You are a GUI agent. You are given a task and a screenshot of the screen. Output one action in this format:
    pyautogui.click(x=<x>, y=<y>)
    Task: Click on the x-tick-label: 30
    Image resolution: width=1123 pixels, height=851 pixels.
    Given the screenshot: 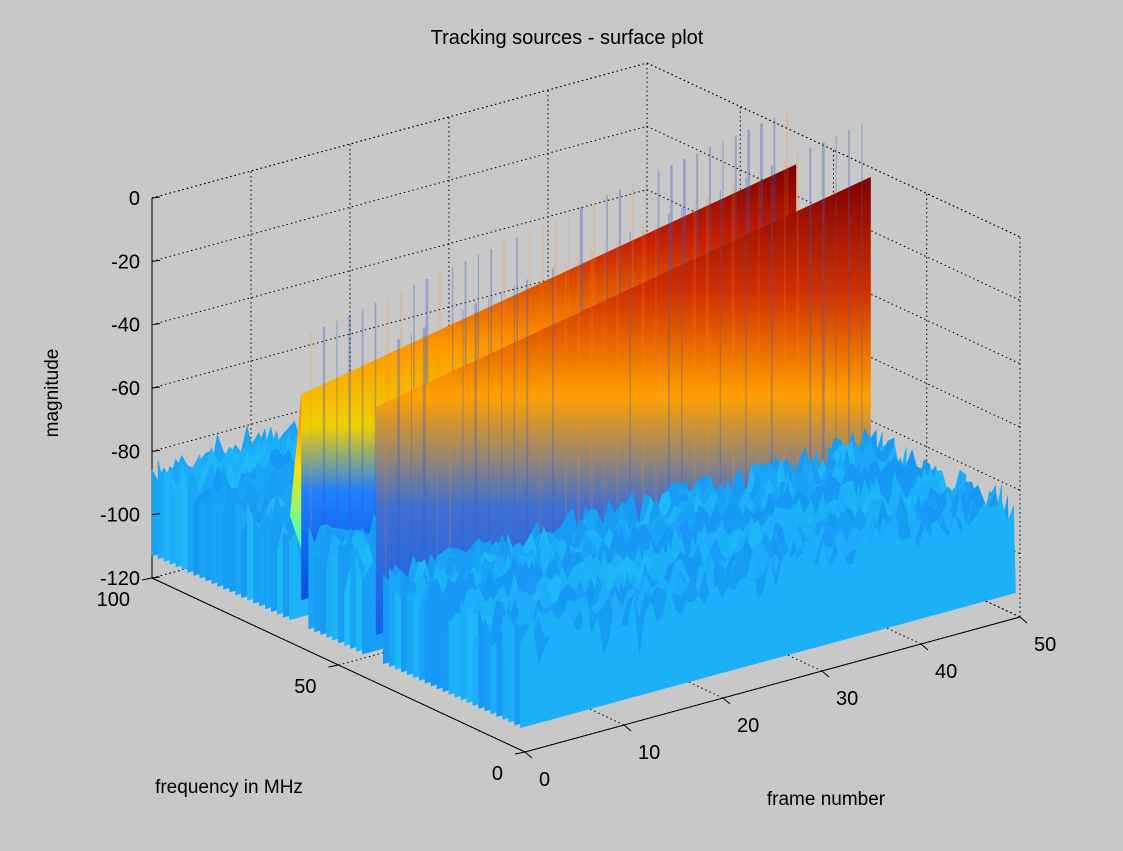 What is the action you would take?
    pyautogui.click(x=847, y=699)
    